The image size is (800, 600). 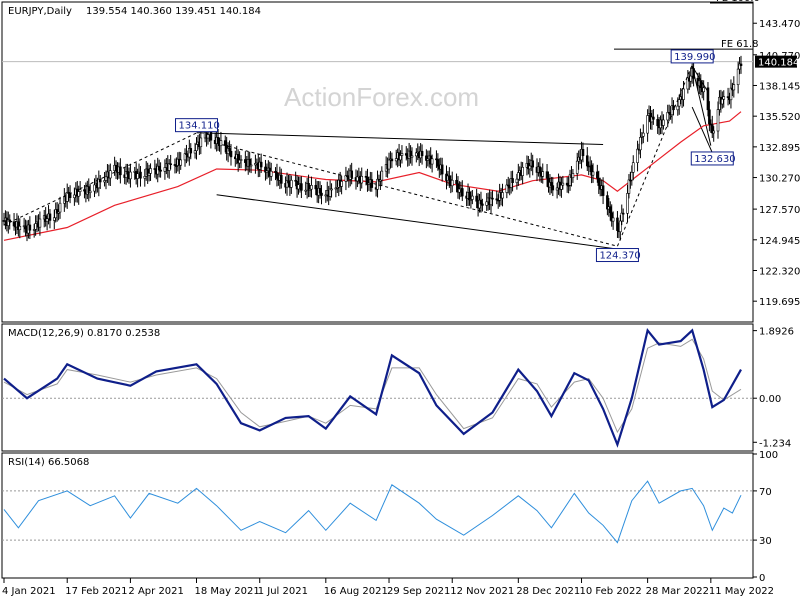 I want to click on price-annotation-box, so click(x=197, y=125).